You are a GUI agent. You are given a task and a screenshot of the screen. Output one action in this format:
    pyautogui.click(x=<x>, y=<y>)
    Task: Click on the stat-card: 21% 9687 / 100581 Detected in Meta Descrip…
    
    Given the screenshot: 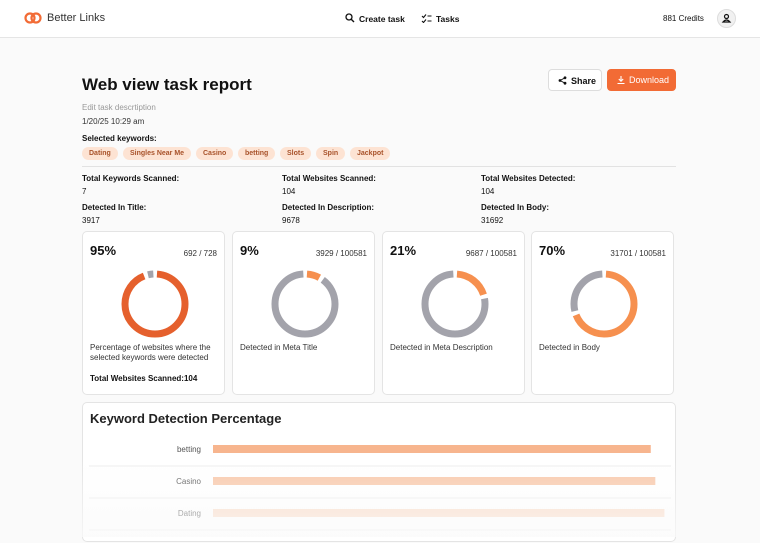 What is the action you would take?
    pyautogui.click(x=453, y=313)
    